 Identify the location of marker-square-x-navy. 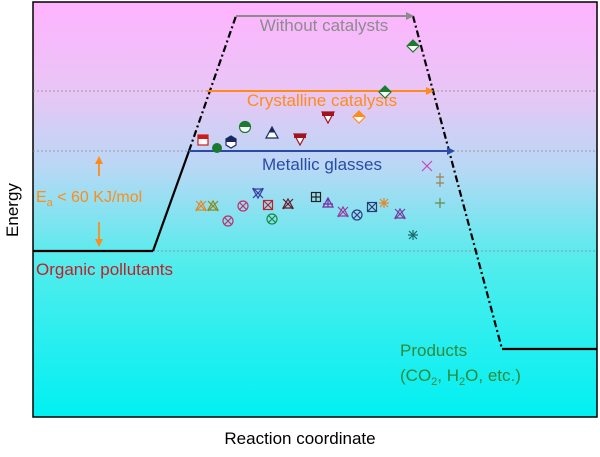
(372, 207).